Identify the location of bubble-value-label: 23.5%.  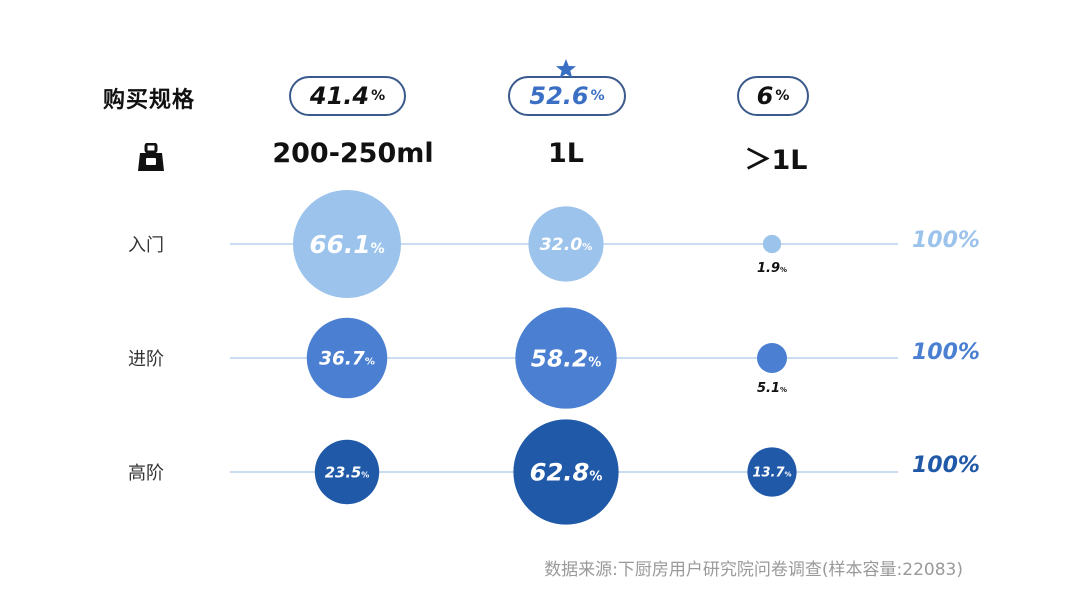
(347, 472).